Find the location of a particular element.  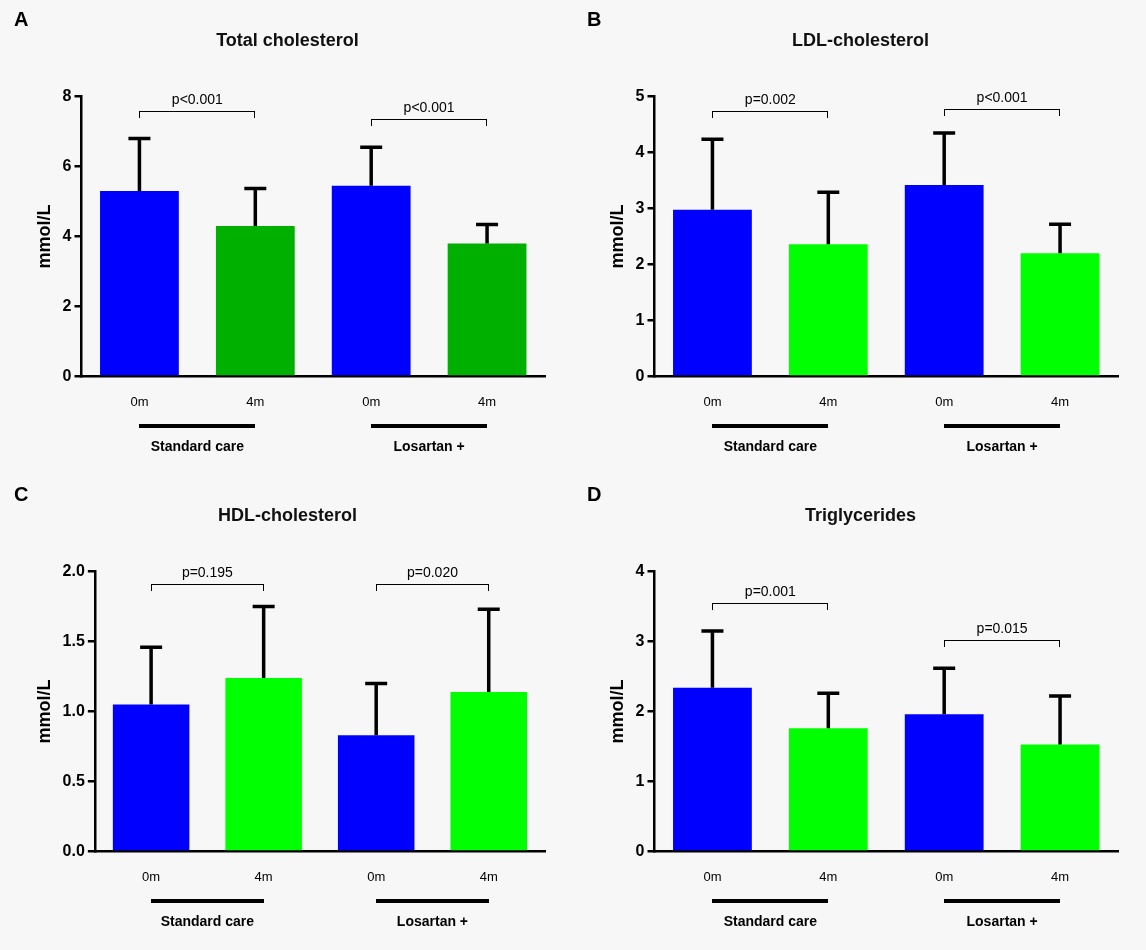

annotation: p=0.020 is located at coordinates (432, 571).